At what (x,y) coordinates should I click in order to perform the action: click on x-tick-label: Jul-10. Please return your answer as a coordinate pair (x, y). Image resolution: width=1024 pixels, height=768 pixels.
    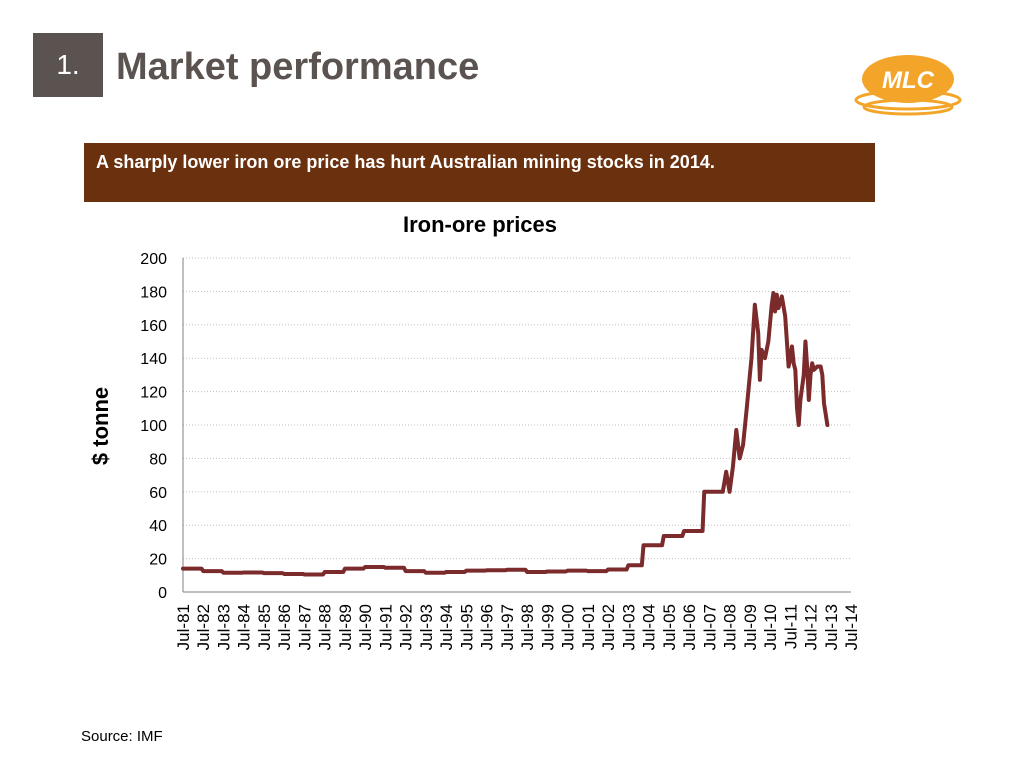
    Looking at the image, I should click on (770, 627).